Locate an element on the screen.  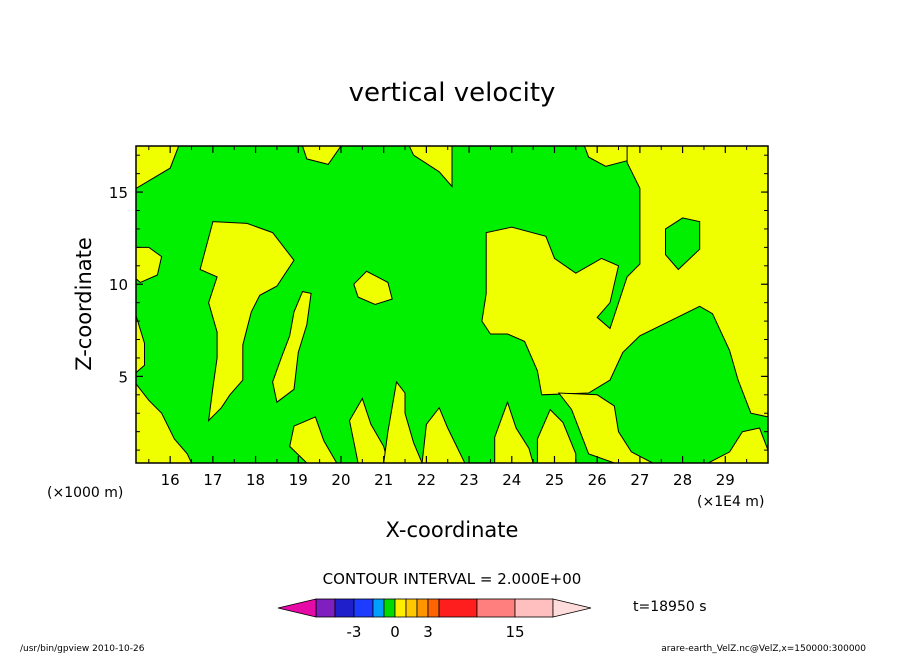
x-tick-label: 27 is located at coordinates (639, 480).